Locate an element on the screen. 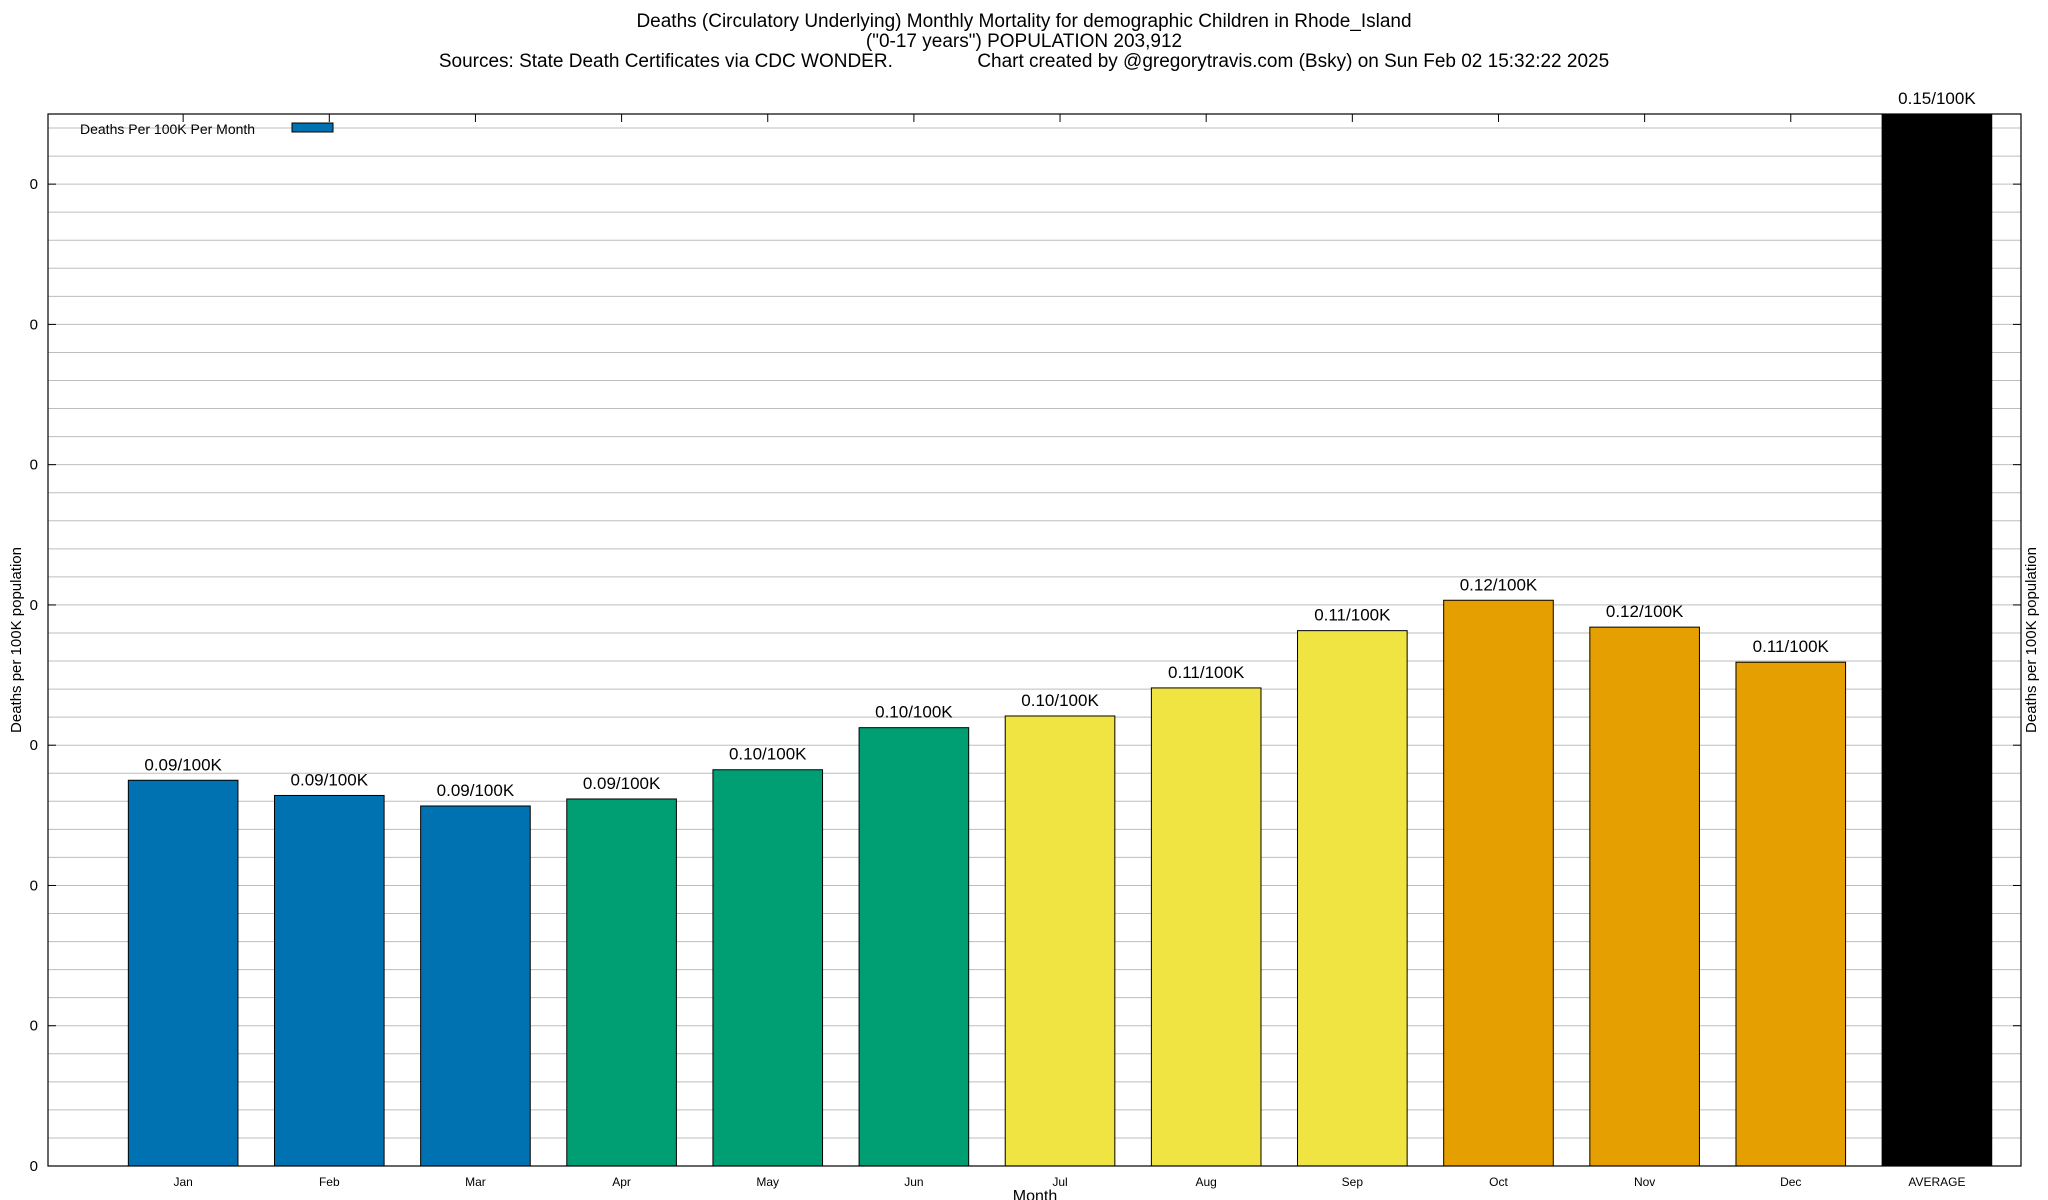 The width and height of the screenshot is (2048, 1200). bar-may is located at coordinates (768, 968).